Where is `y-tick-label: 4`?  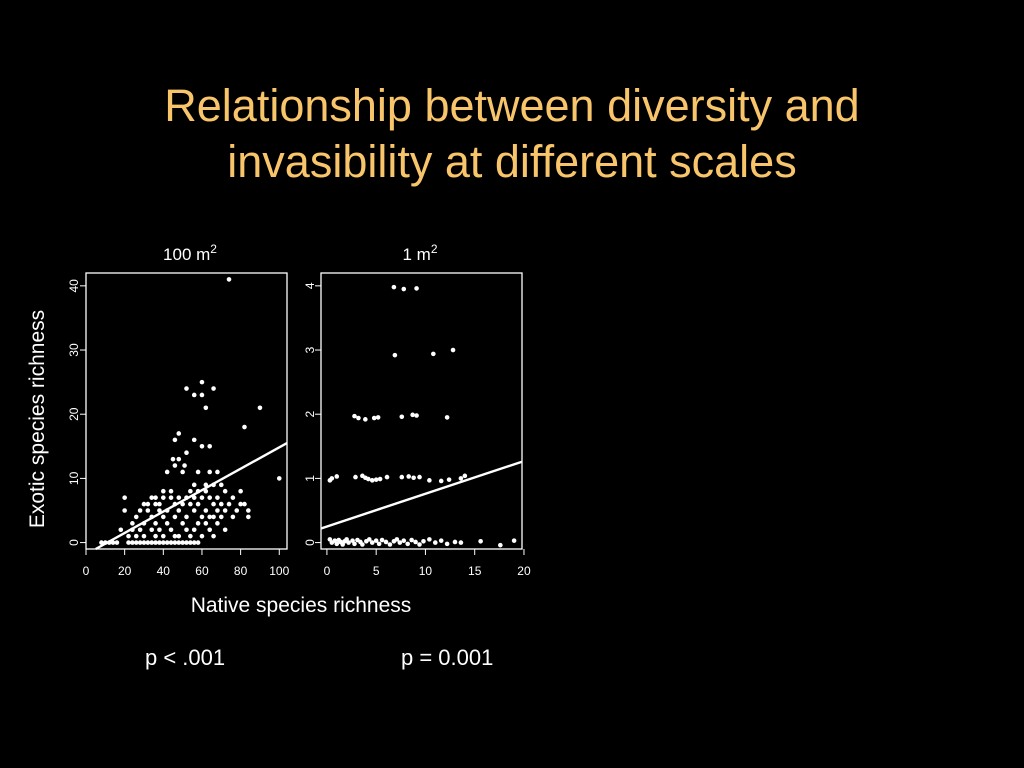 y-tick-label: 4 is located at coordinates (310, 285).